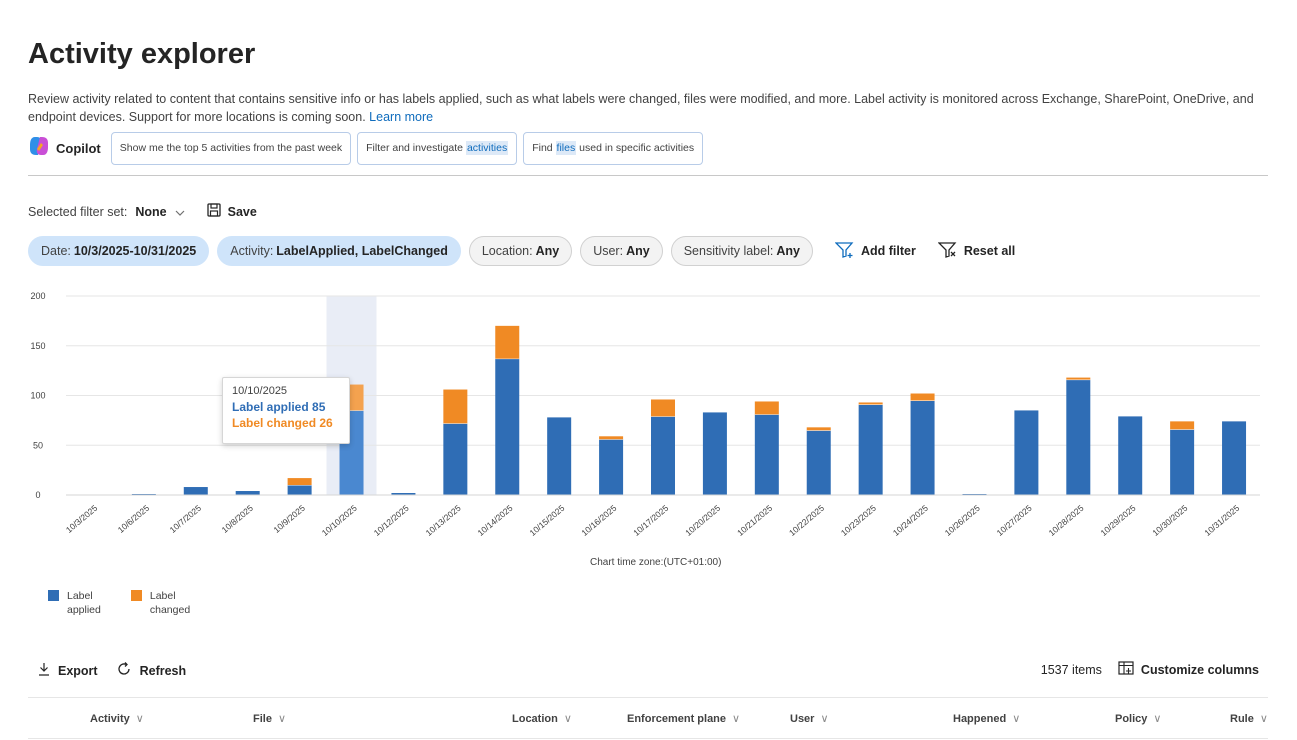  What do you see at coordinates (507, 251) in the screenshot?
I see `filter-key: Location:` at bounding box center [507, 251].